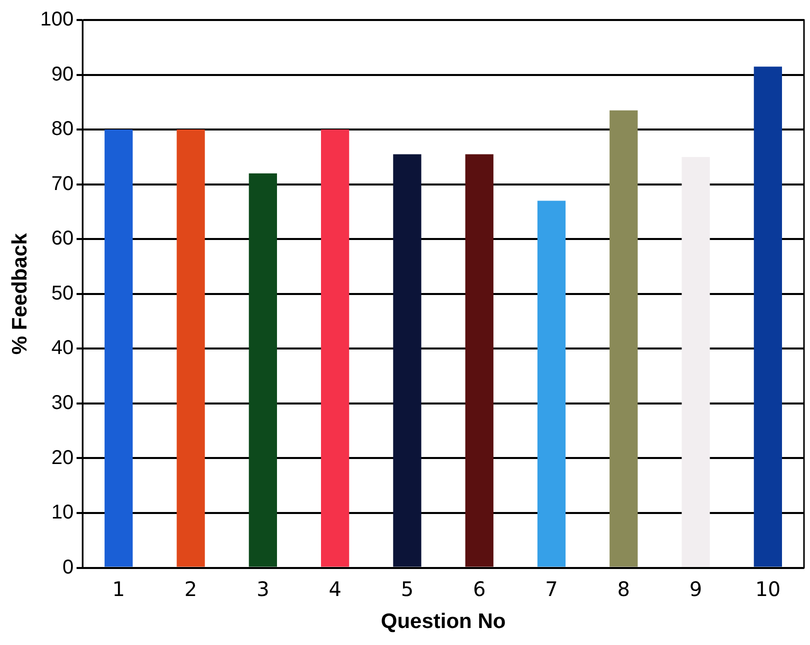  Describe the element at coordinates (62, 348) in the screenshot. I see `y-tick-label: 40` at that location.